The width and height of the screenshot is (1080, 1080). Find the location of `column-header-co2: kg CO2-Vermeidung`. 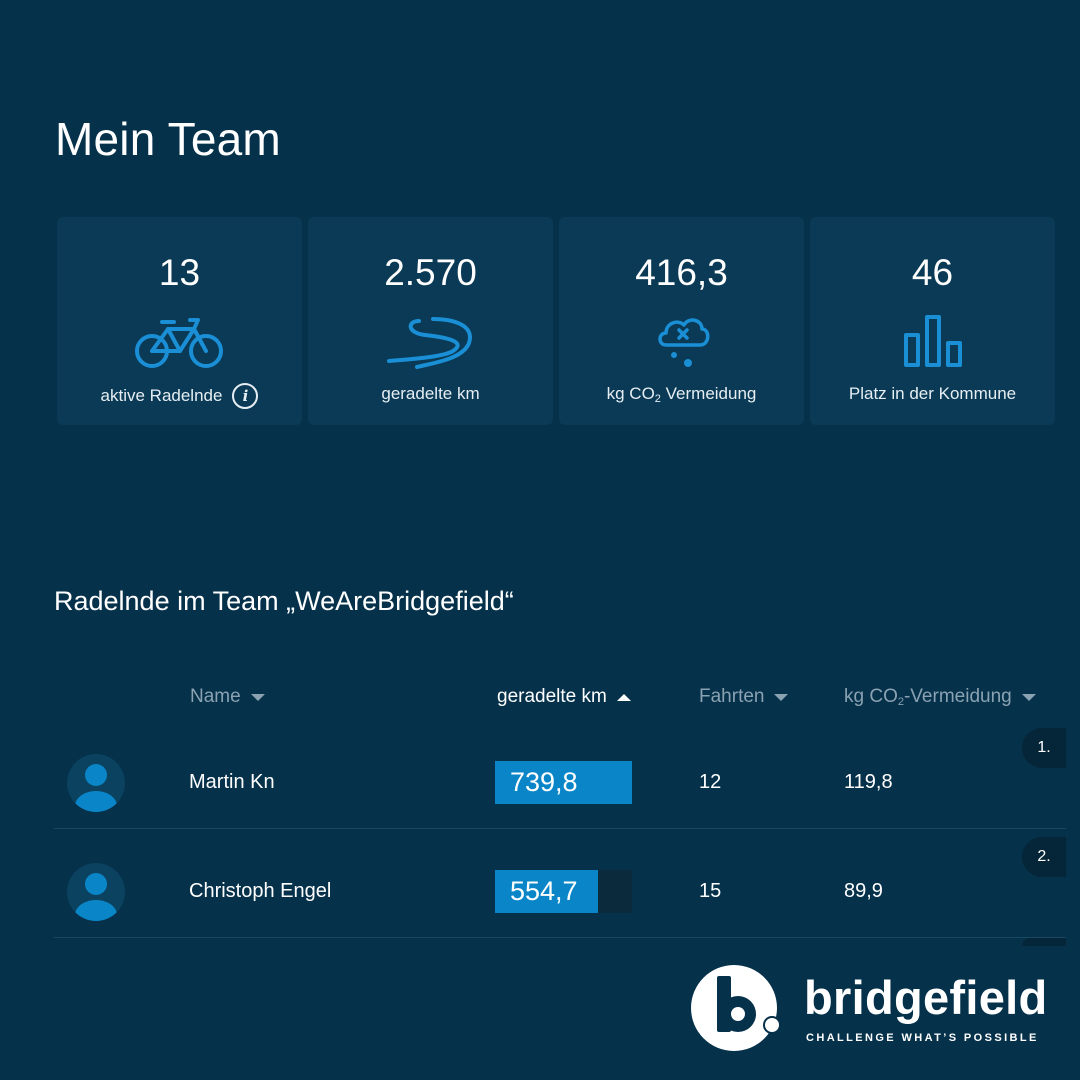

column-header-co2: kg CO2-Vermeidung is located at coordinates (940, 697).